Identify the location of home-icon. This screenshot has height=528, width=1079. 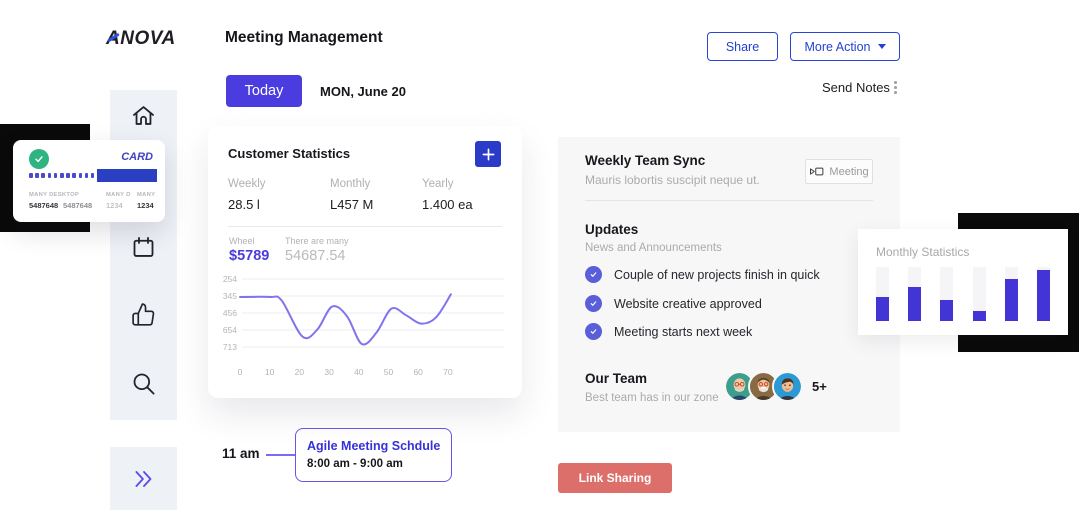
(143, 115).